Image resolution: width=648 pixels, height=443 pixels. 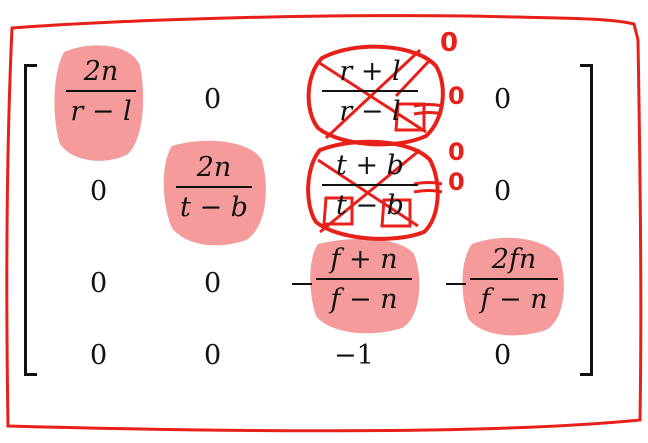 What do you see at coordinates (370, 165) in the screenshot?
I see `numerator: t + b` at bounding box center [370, 165].